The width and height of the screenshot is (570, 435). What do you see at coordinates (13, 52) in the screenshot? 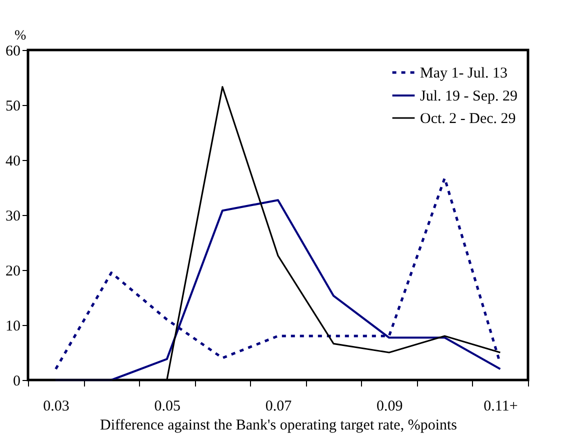
I see `y-tick-label: 60` at bounding box center [13, 52].